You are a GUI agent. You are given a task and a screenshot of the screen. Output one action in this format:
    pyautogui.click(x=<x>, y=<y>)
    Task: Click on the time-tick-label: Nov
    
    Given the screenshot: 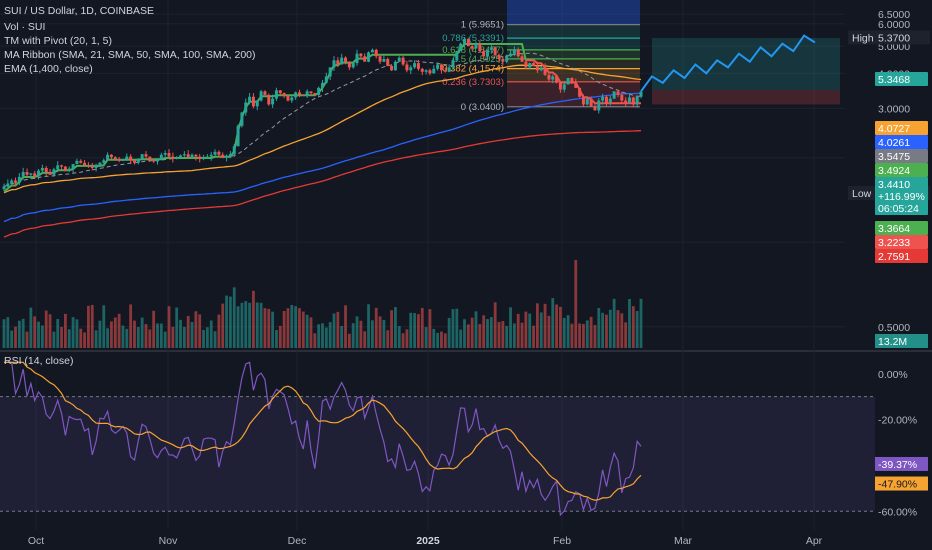 What is the action you would take?
    pyautogui.click(x=168, y=541)
    